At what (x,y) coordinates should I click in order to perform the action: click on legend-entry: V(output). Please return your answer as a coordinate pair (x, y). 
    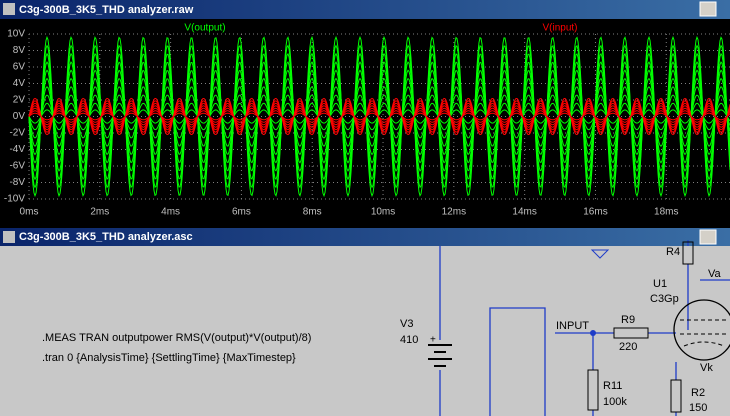
    Looking at the image, I should click on (204, 28).